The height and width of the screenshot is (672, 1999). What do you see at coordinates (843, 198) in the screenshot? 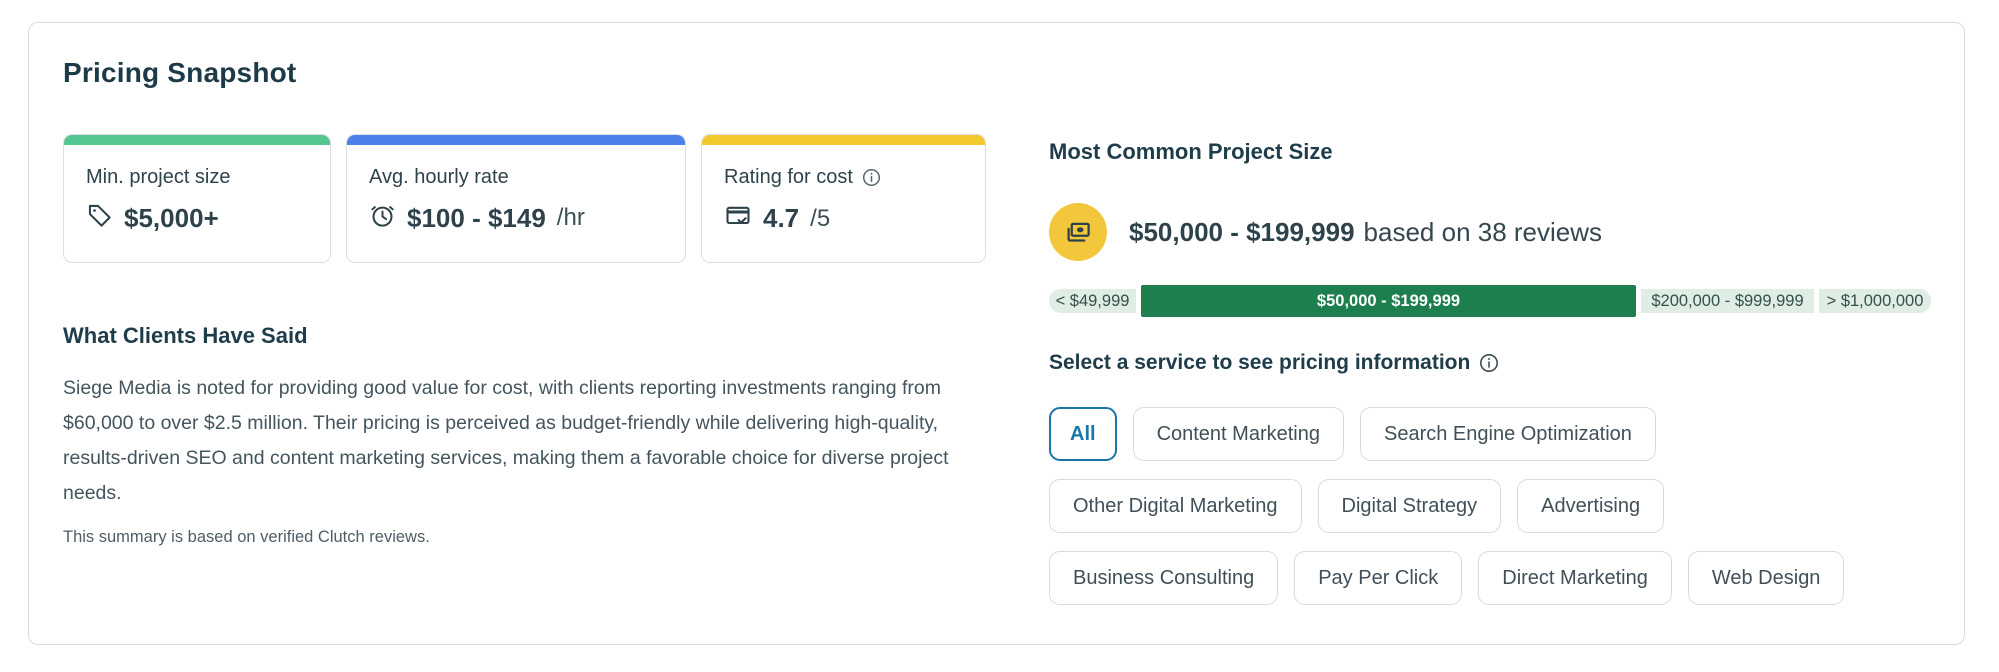
I see `stat-card-rating-for-cost: Rating for cost` at bounding box center [843, 198].